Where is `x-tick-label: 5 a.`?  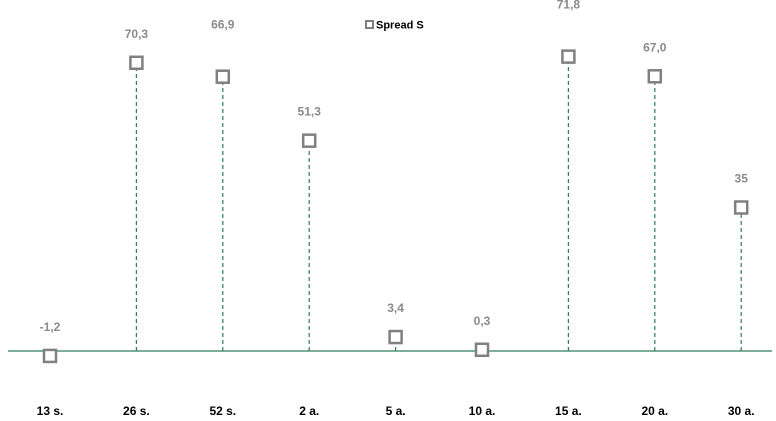
x-tick-label: 5 a. is located at coordinates (396, 411).